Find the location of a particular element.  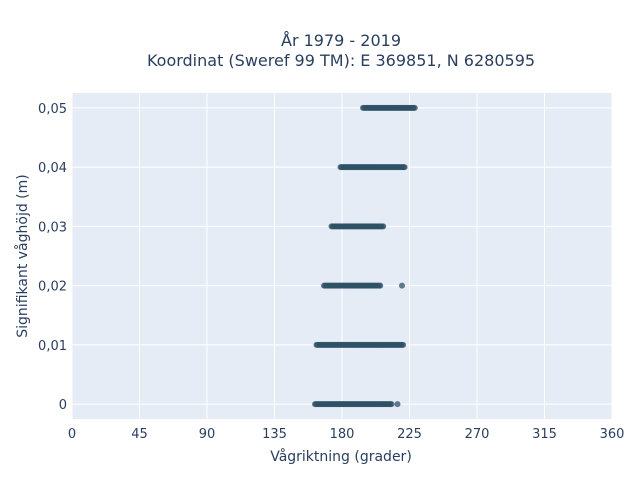

x-tick-label: 0 is located at coordinates (72, 434).